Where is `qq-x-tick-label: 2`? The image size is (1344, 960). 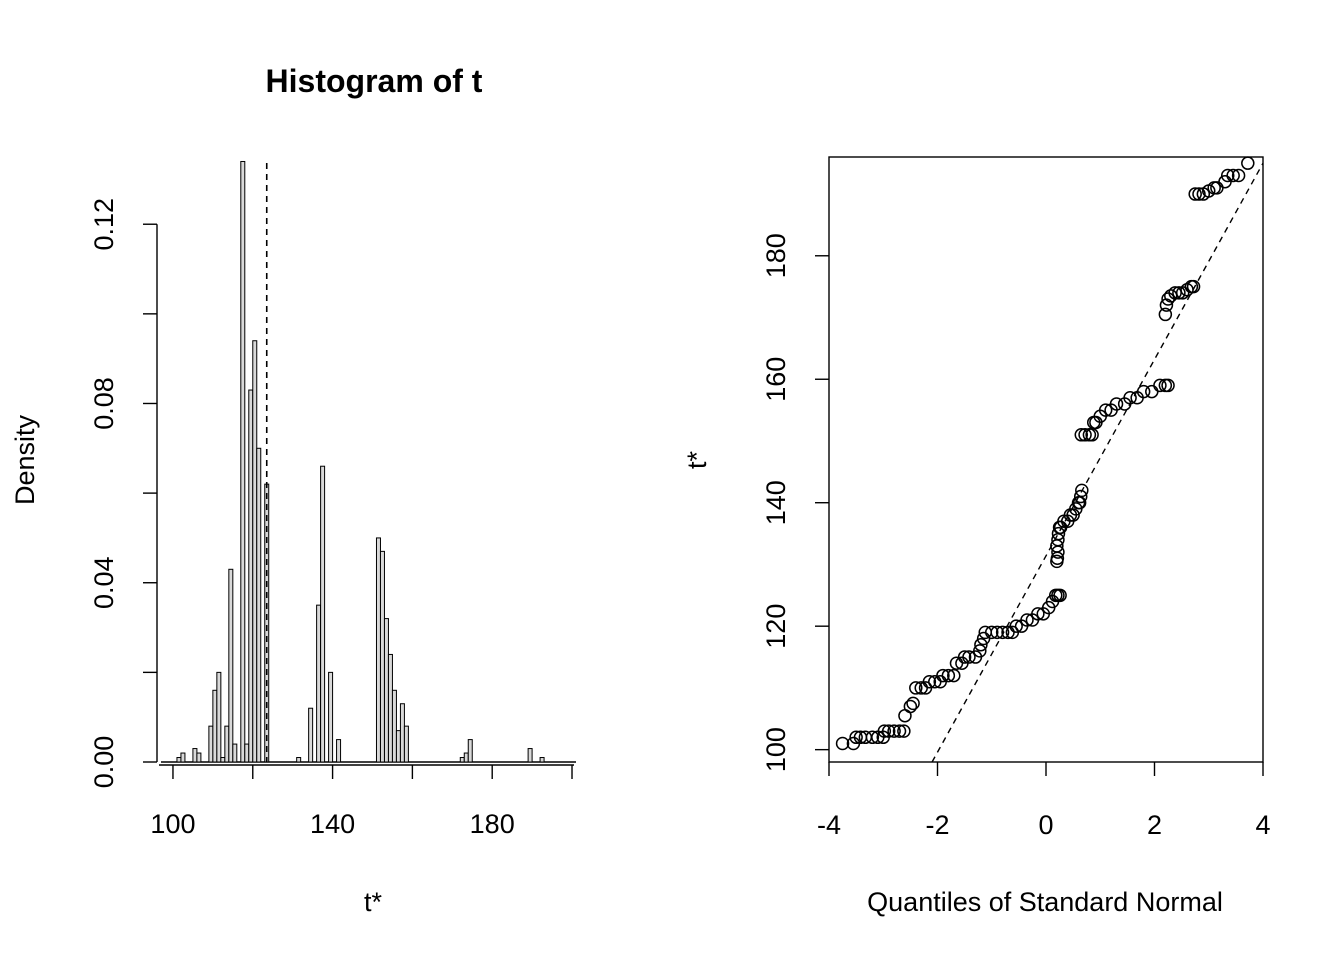 qq-x-tick-label: 2 is located at coordinates (1154, 825).